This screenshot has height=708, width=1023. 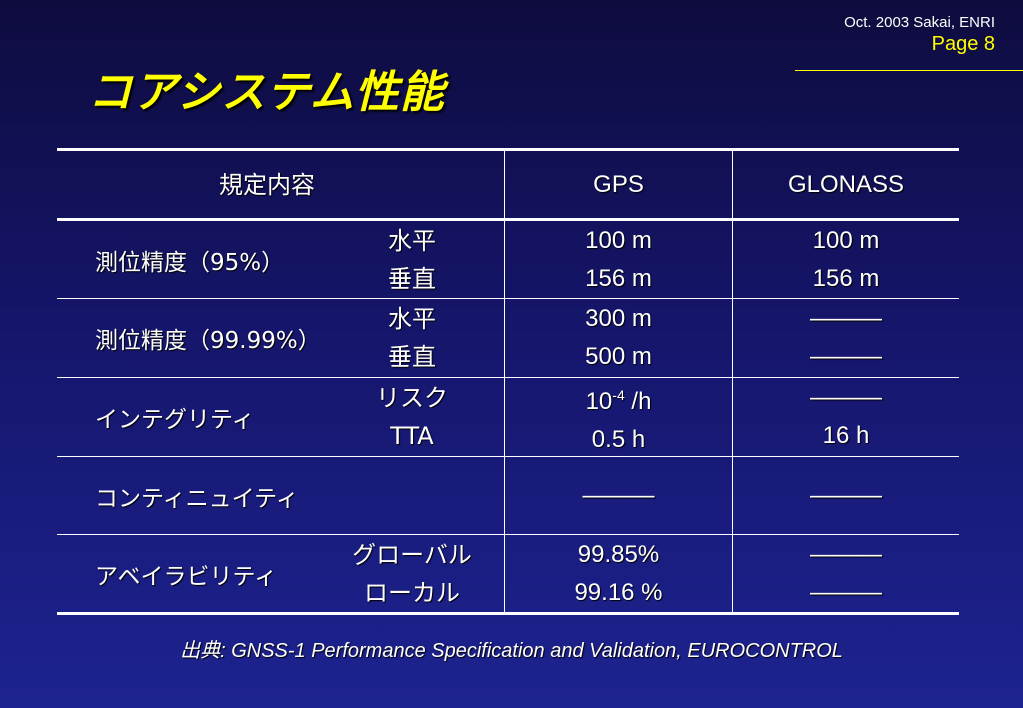 What do you see at coordinates (846, 435) in the screenshot?
I see `glonass-value: 16 h` at bounding box center [846, 435].